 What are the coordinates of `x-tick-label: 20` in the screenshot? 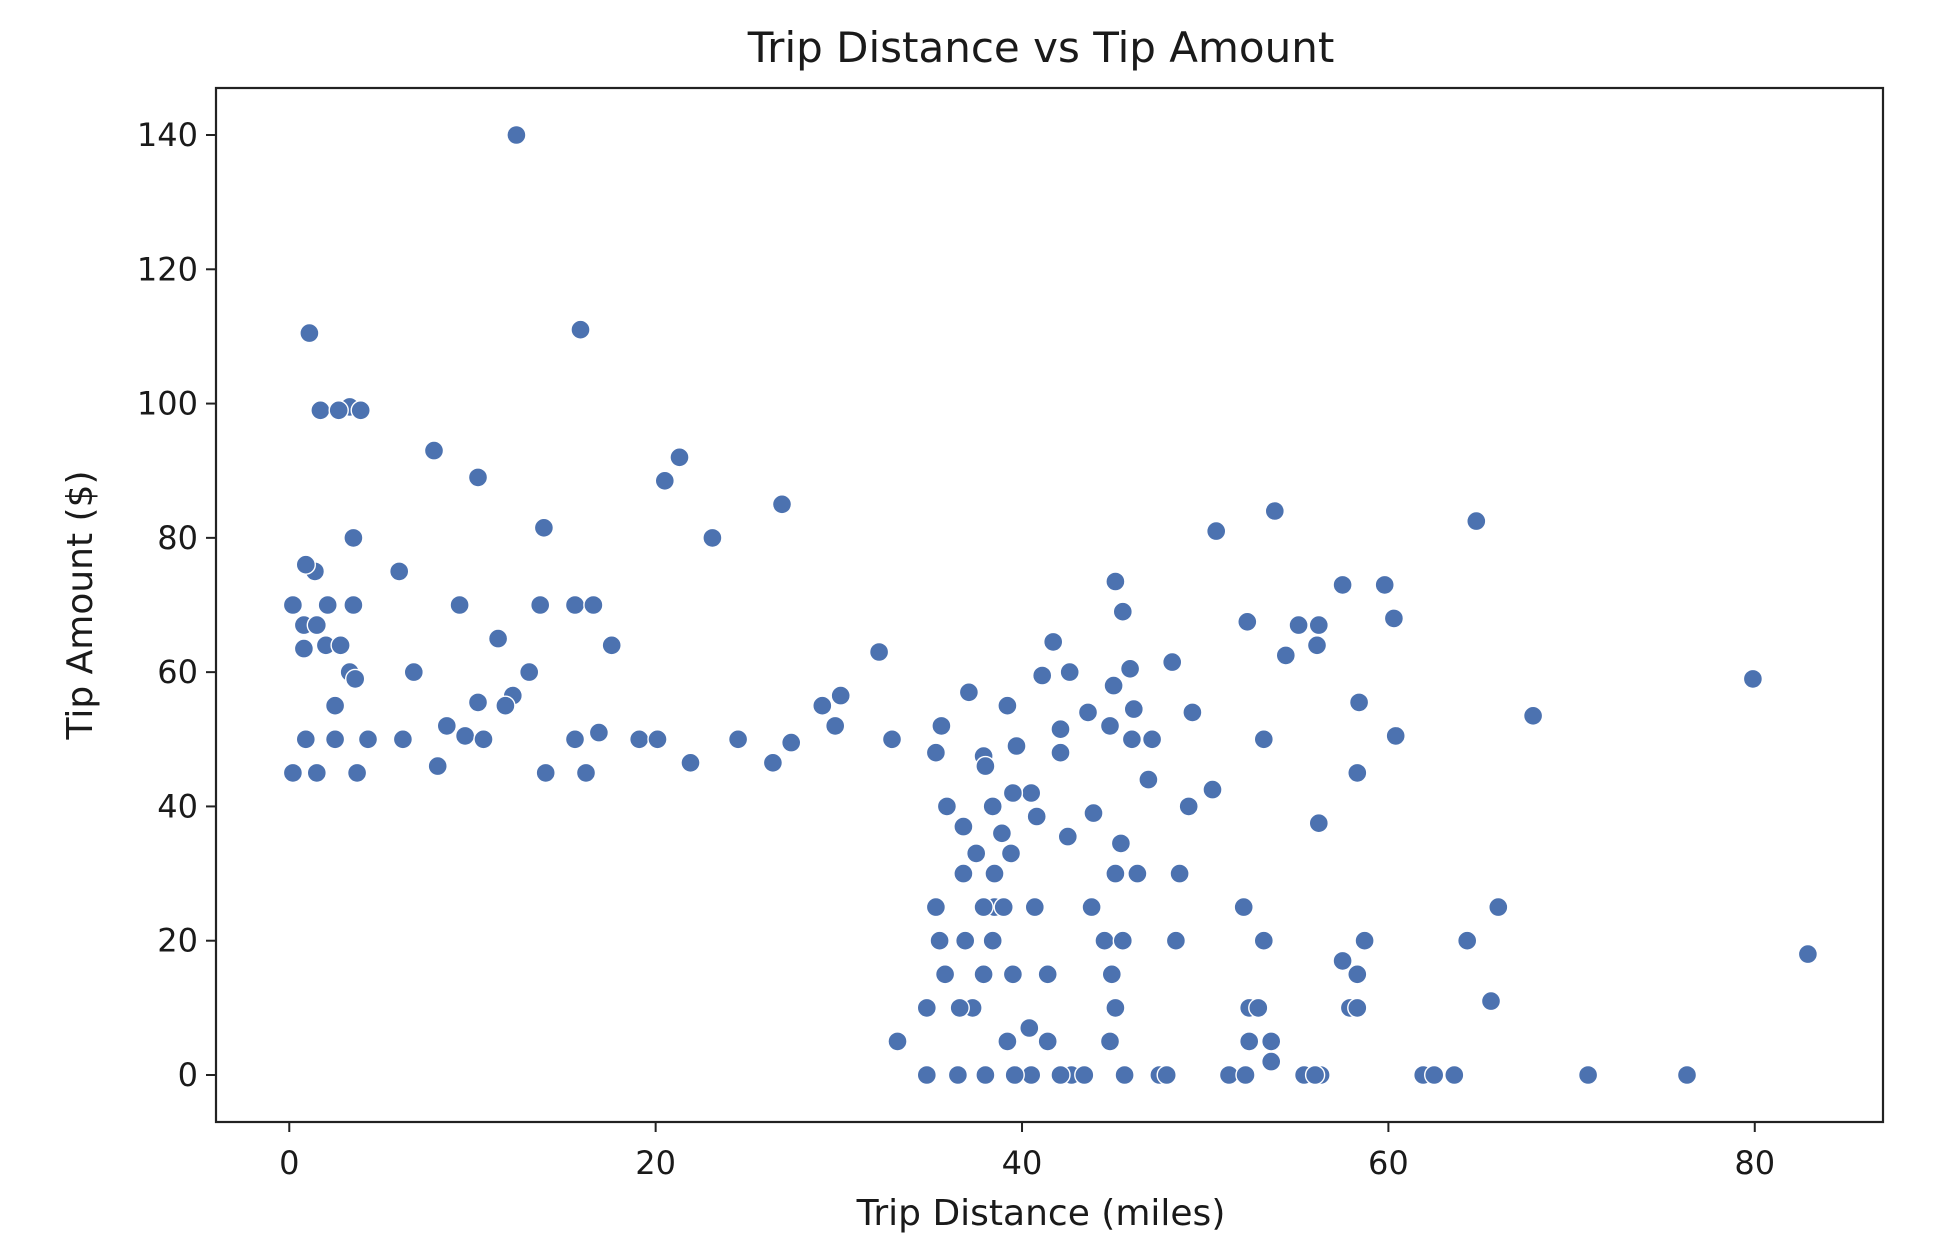 It's located at (655, 1163).